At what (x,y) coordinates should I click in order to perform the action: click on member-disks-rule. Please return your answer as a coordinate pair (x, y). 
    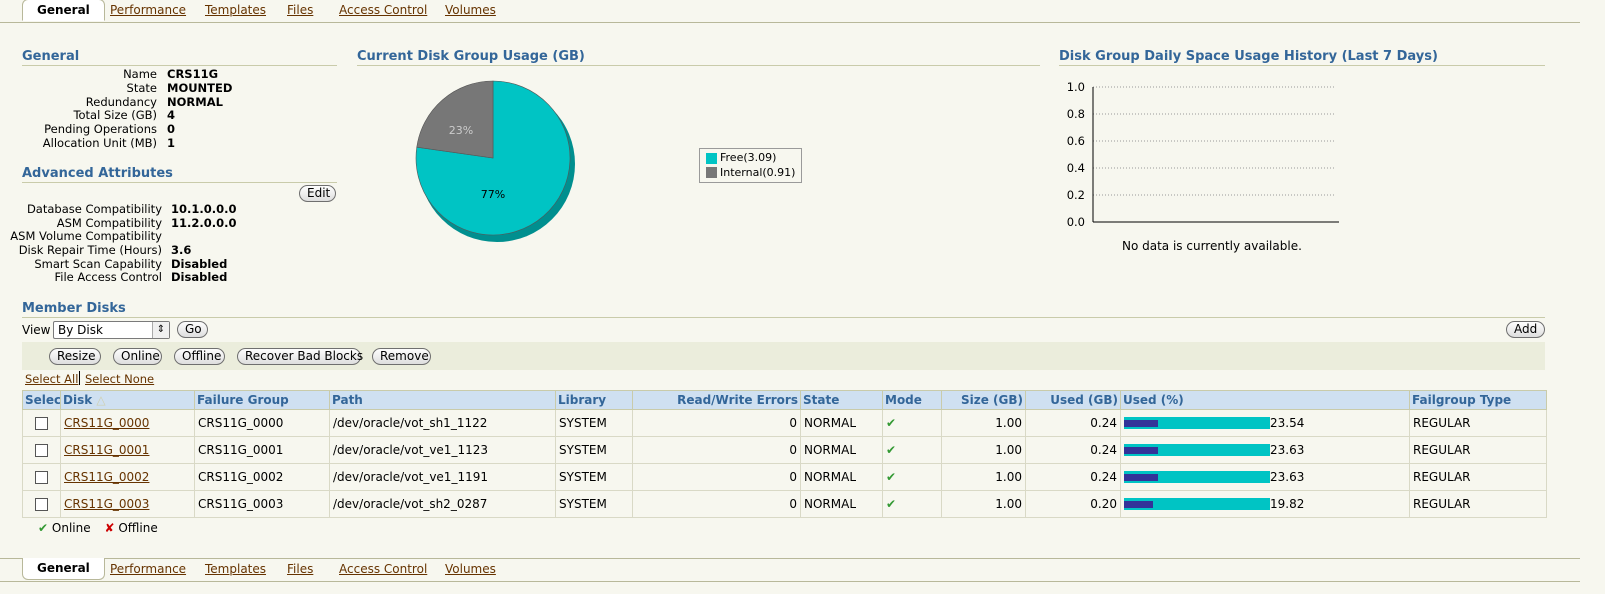
    Looking at the image, I should click on (783, 317).